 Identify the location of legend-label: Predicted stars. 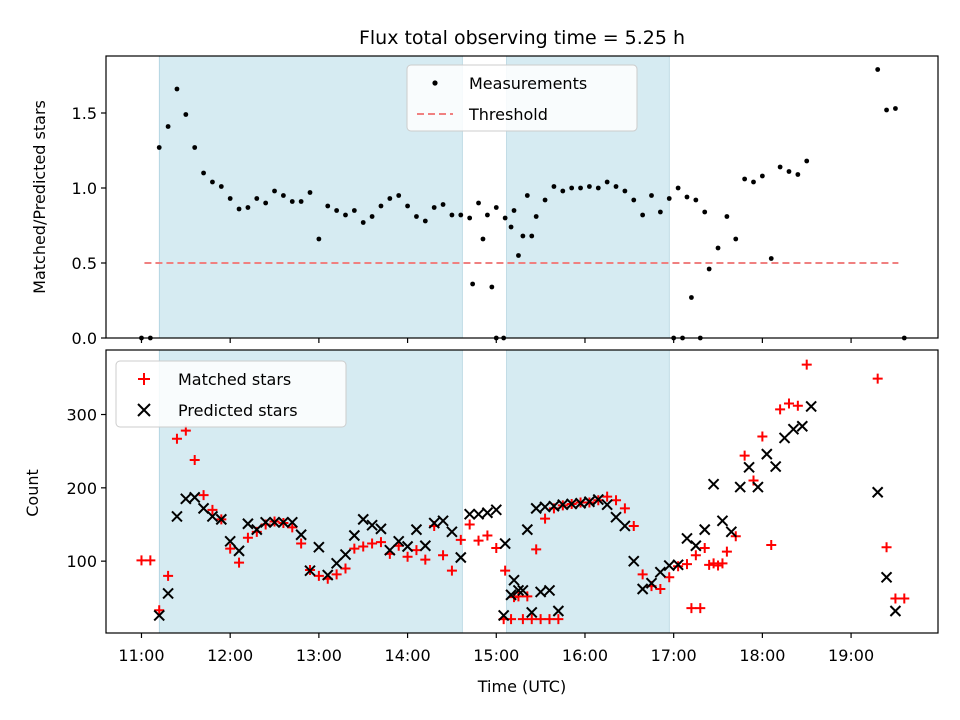
(238, 410).